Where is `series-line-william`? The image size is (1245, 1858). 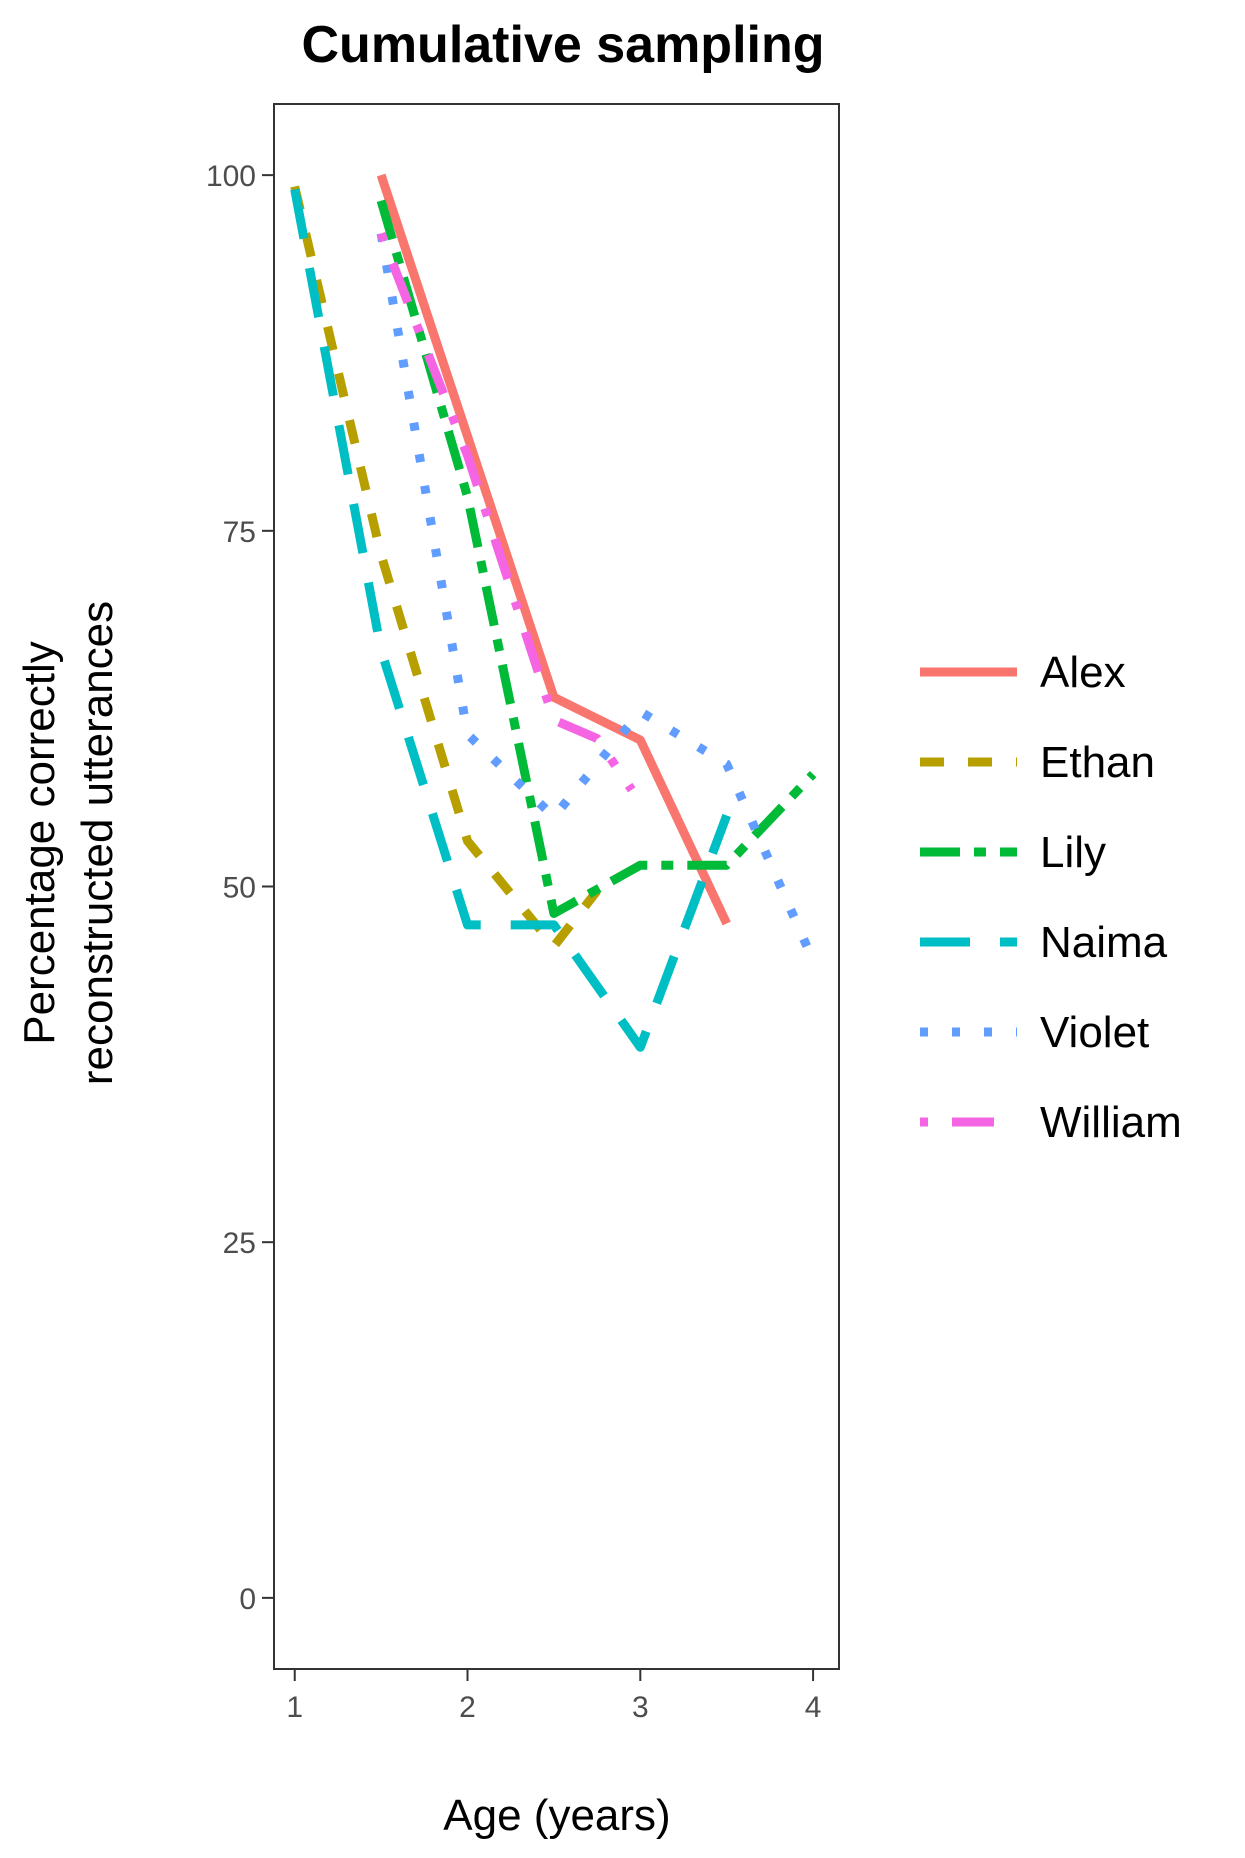 series-line-william is located at coordinates (506, 512).